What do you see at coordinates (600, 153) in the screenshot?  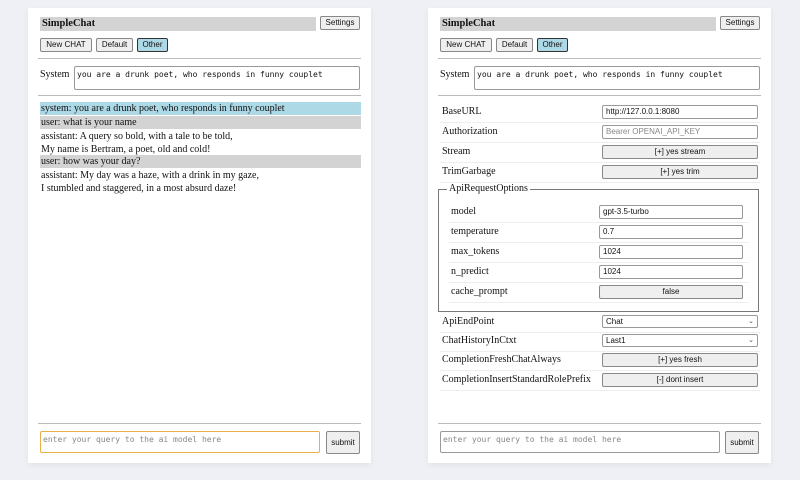 I see `setting-stream: Stream [+] yes stream` at bounding box center [600, 153].